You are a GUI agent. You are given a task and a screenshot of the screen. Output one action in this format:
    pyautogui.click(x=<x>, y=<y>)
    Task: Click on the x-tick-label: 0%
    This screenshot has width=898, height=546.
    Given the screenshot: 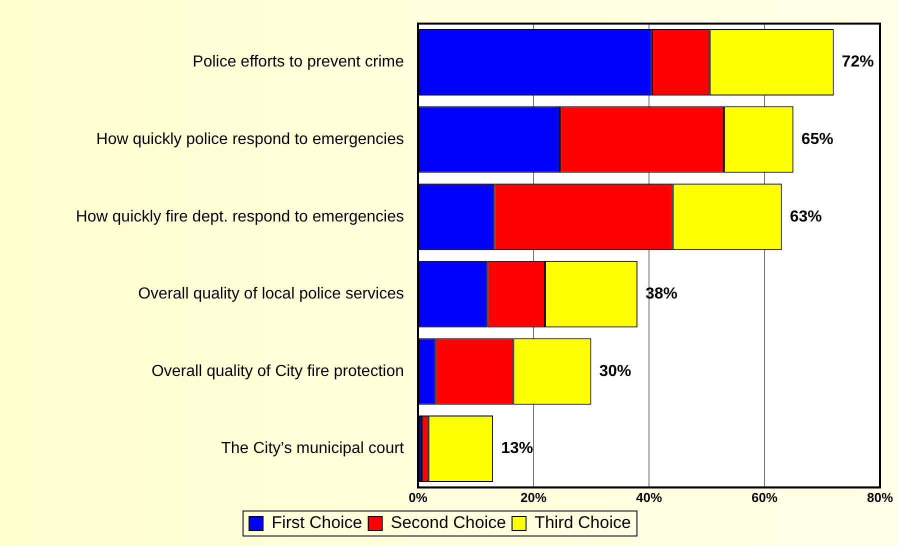 What is the action you would take?
    pyautogui.click(x=418, y=497)
    